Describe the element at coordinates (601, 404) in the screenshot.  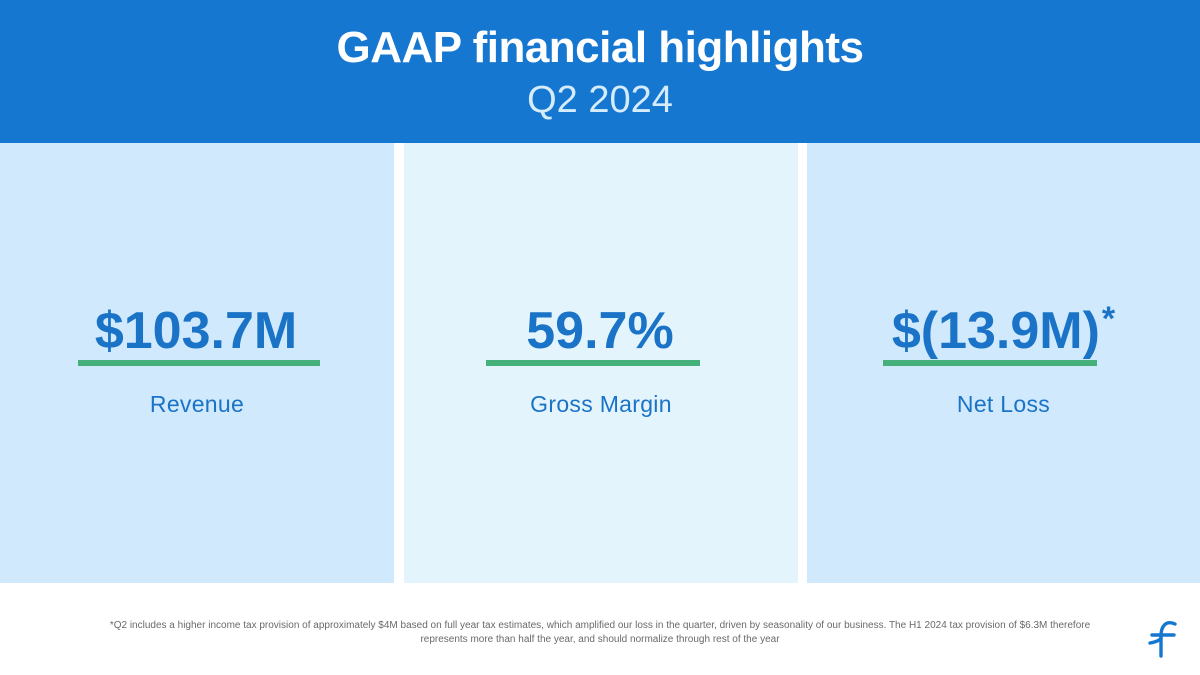
I see `metric-label-gross-margin: Gross Margin` at that location.